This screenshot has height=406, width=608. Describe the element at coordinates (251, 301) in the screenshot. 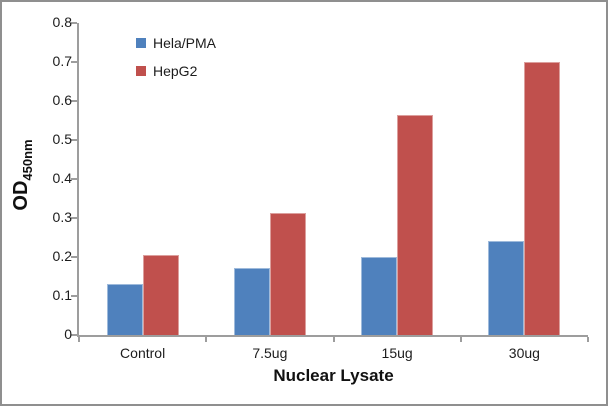

I see `bar-hela-pma-7-5ug` at that location.